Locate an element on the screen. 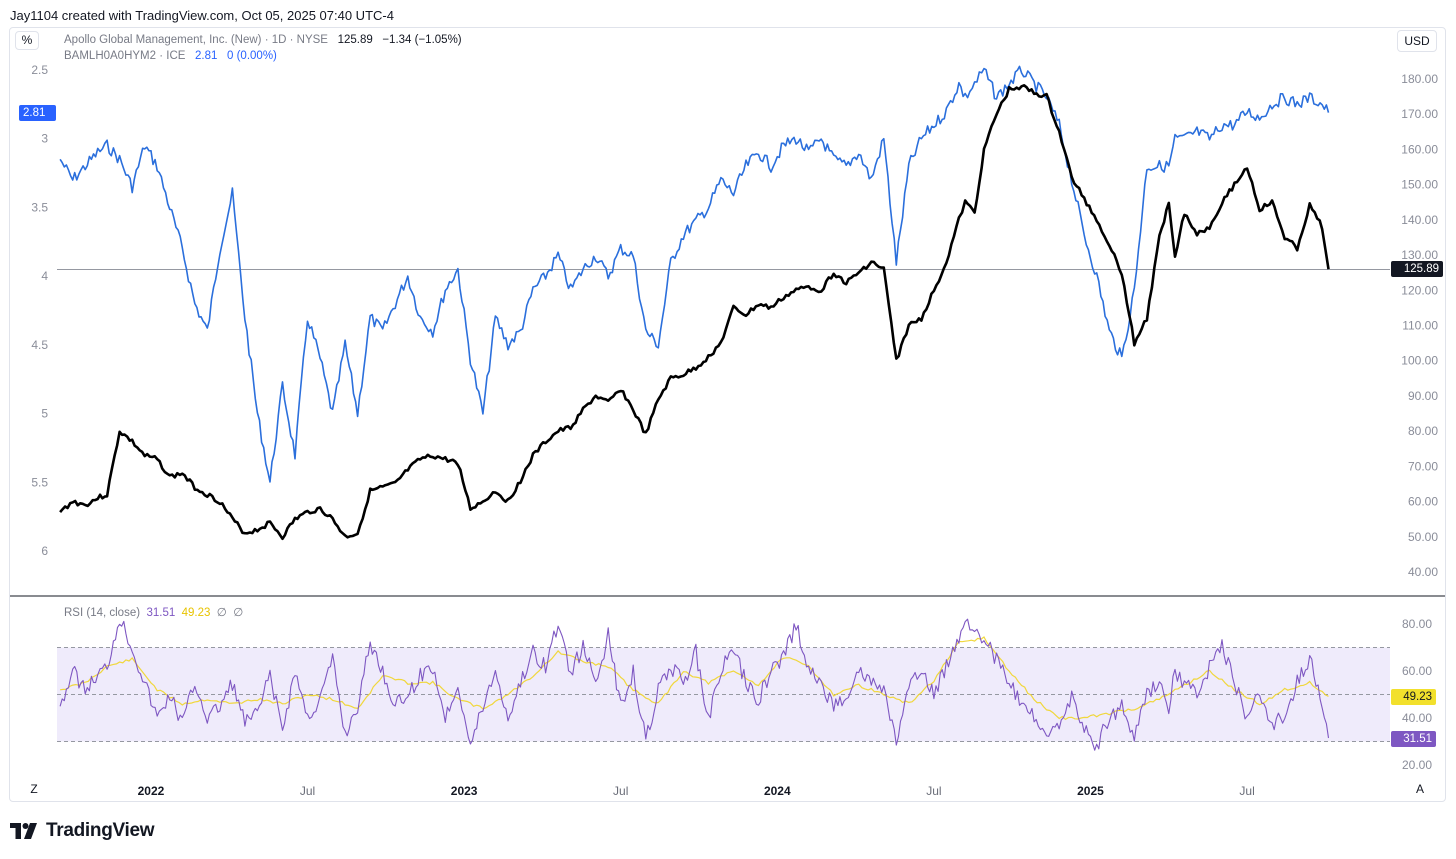 The image size is (1456, 859). rsi-extra-2: ∅ is located at coordinates (238, 613).